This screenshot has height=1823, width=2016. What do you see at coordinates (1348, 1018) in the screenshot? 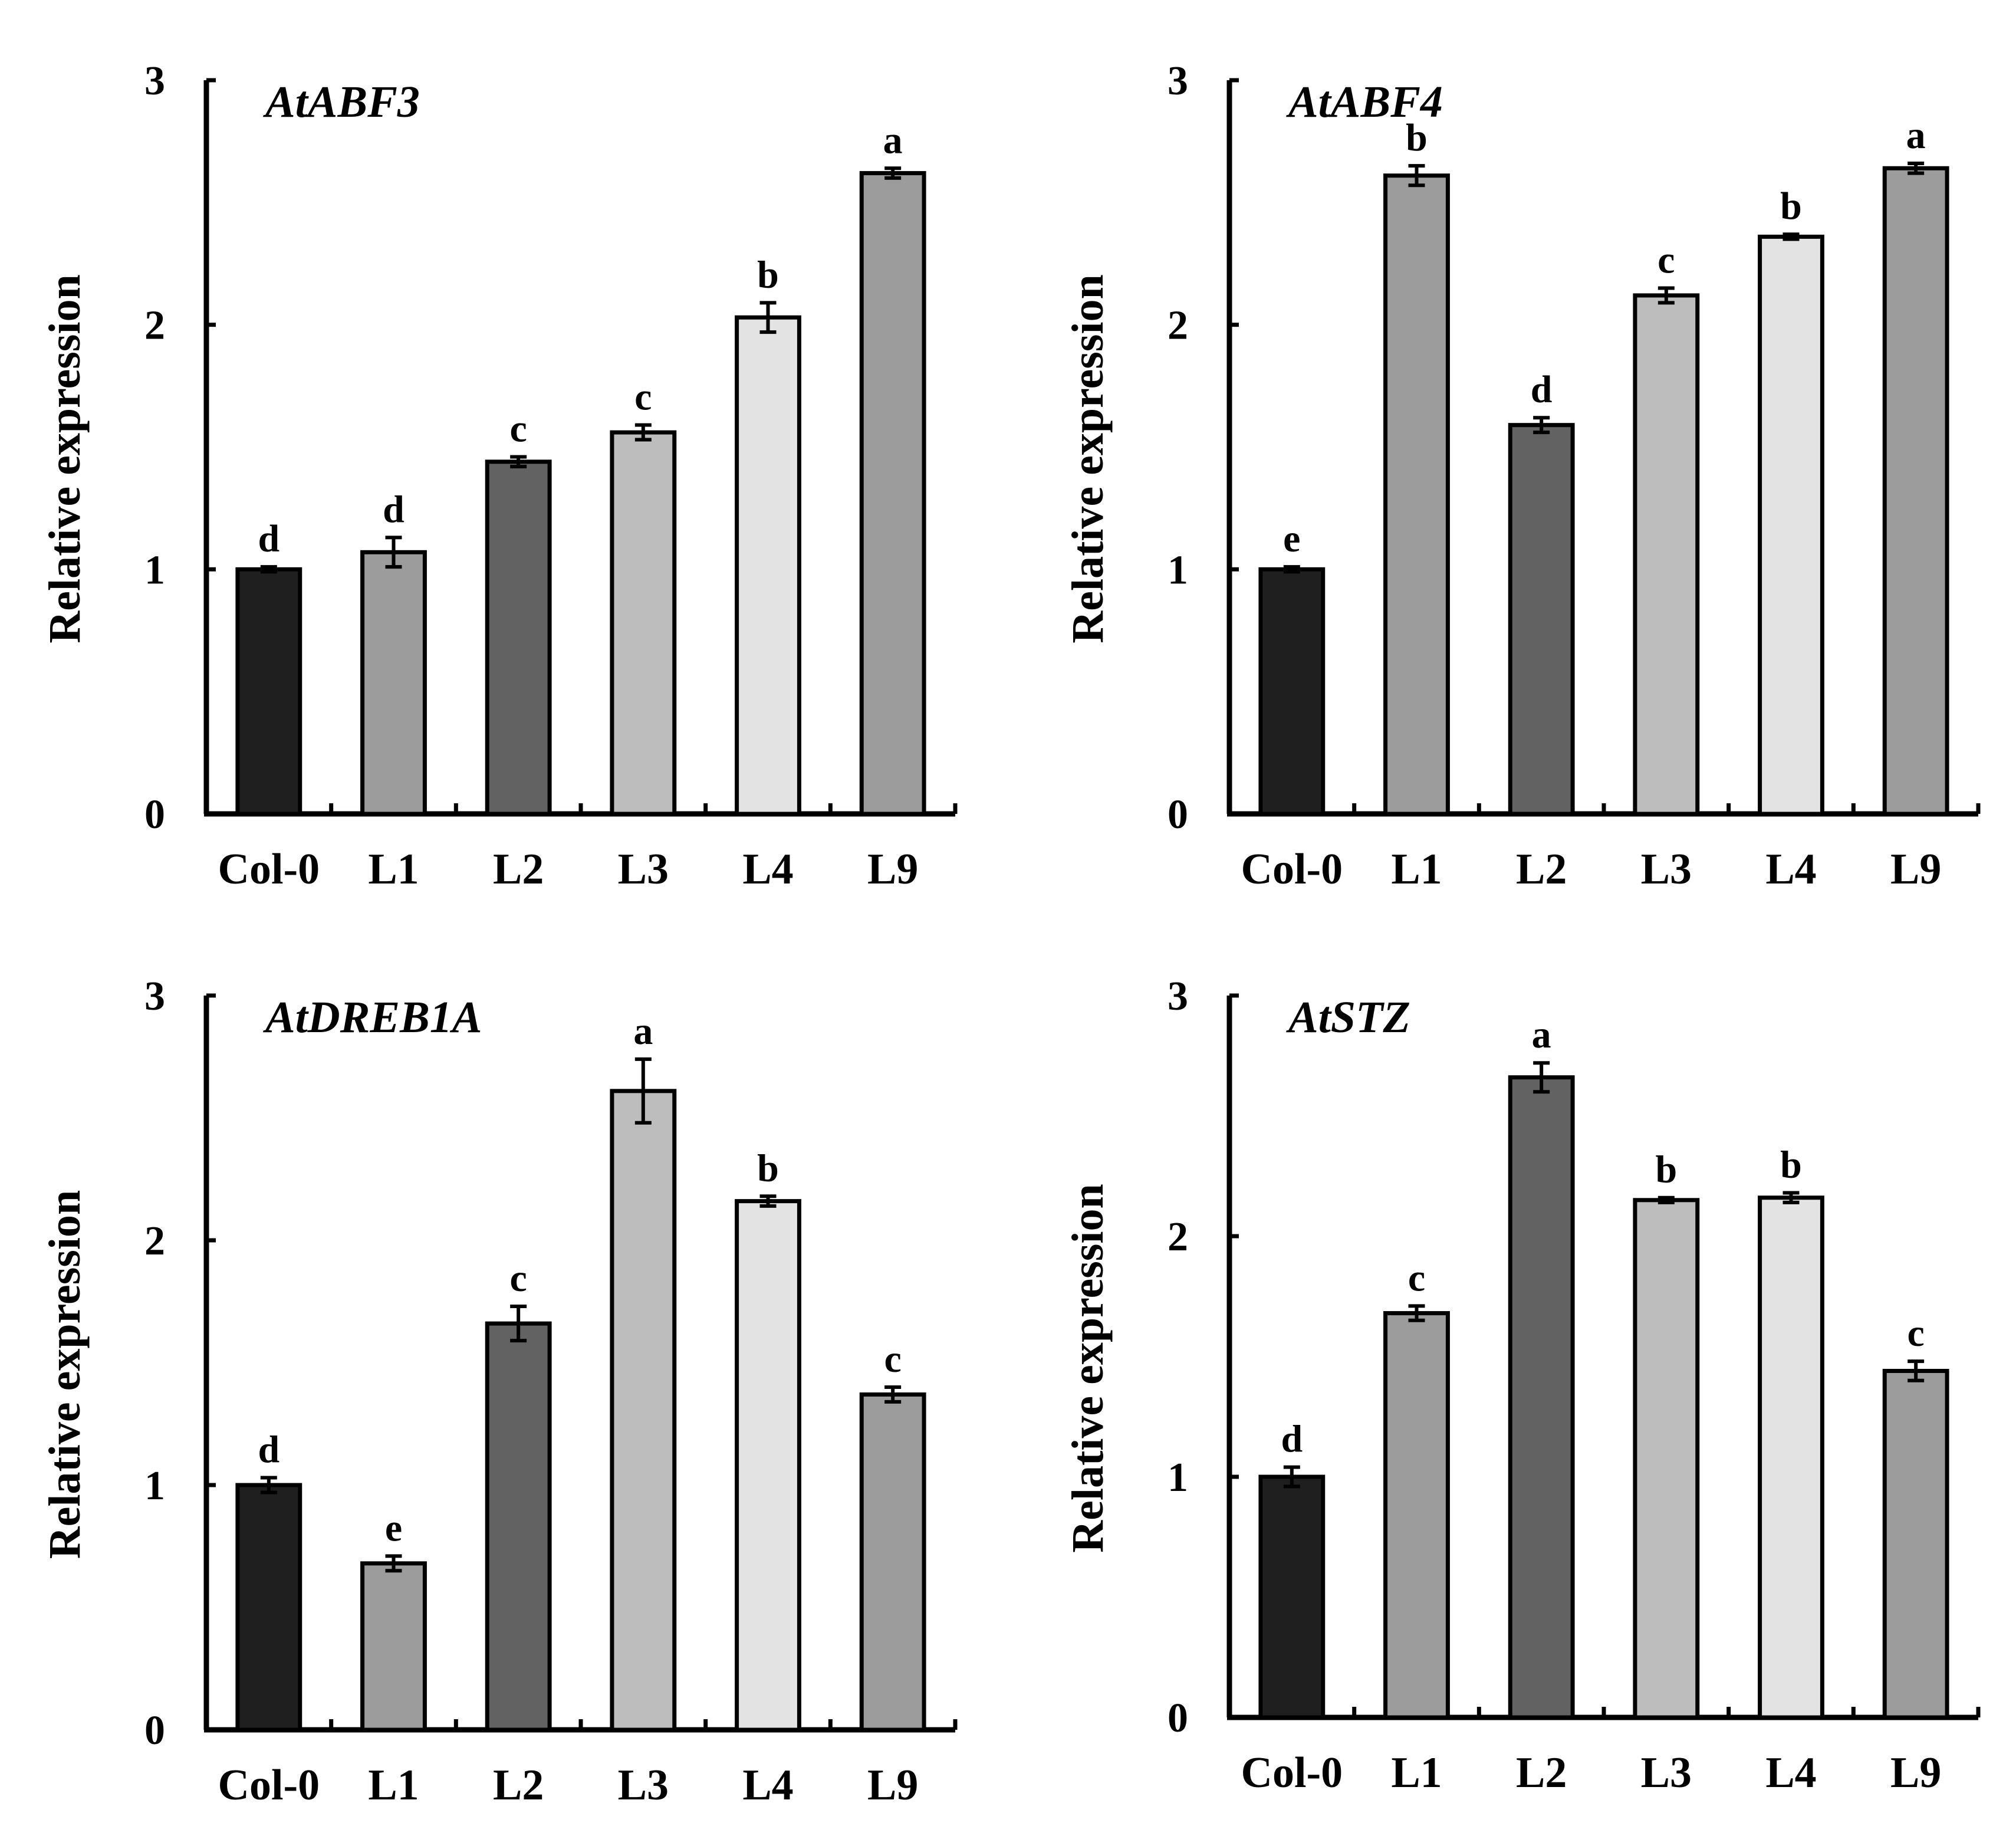
I see `chart-title: AtSTZ` at bounding box center [1348, 1018].